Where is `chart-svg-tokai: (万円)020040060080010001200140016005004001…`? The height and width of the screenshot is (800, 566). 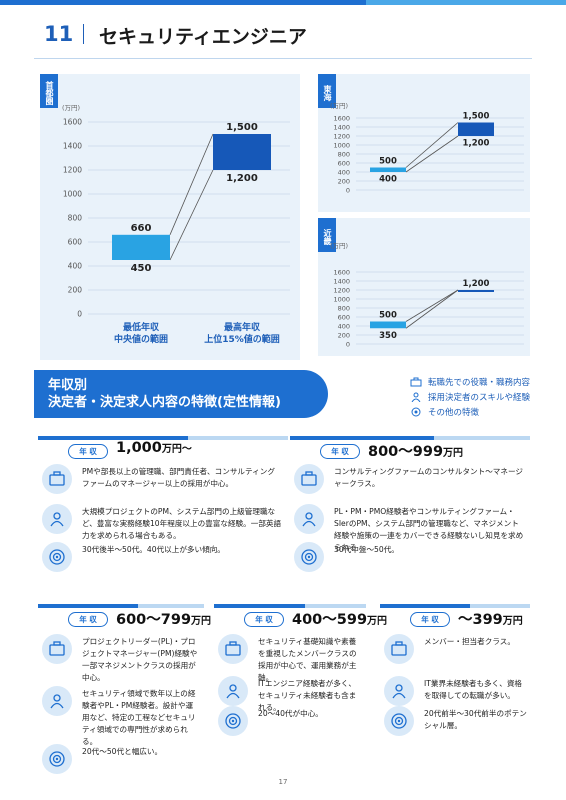 chart-svg-tokai: (万円)020040060080010001200140016005004001… is located at coordinates (427, 148).